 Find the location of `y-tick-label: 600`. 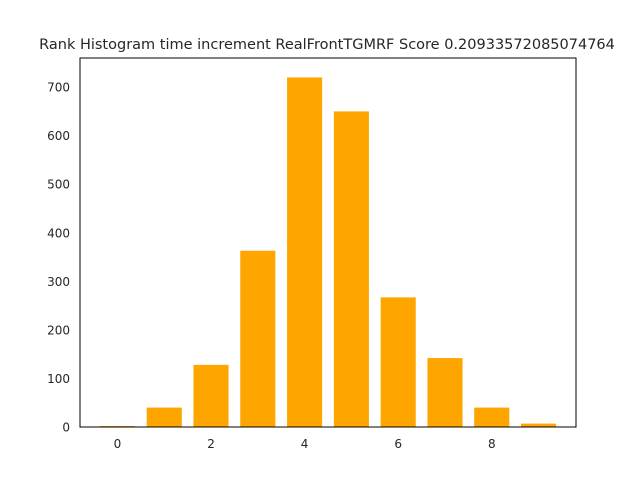

y-tick-label: 600 is located at coordinates (58, 136).